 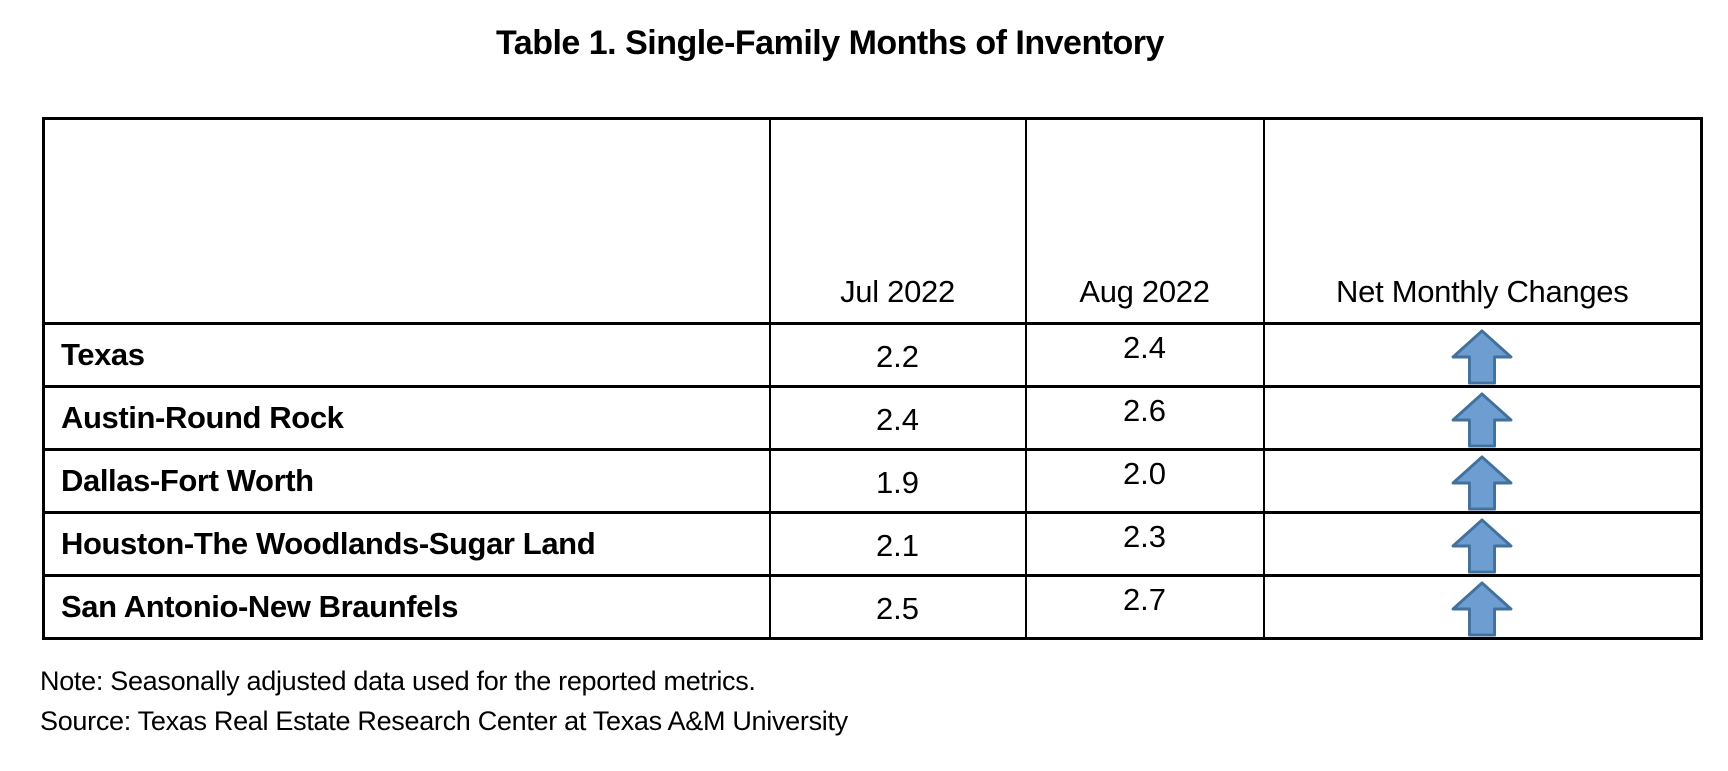 I want to click on column-header-region, so click(x=406, y=221).